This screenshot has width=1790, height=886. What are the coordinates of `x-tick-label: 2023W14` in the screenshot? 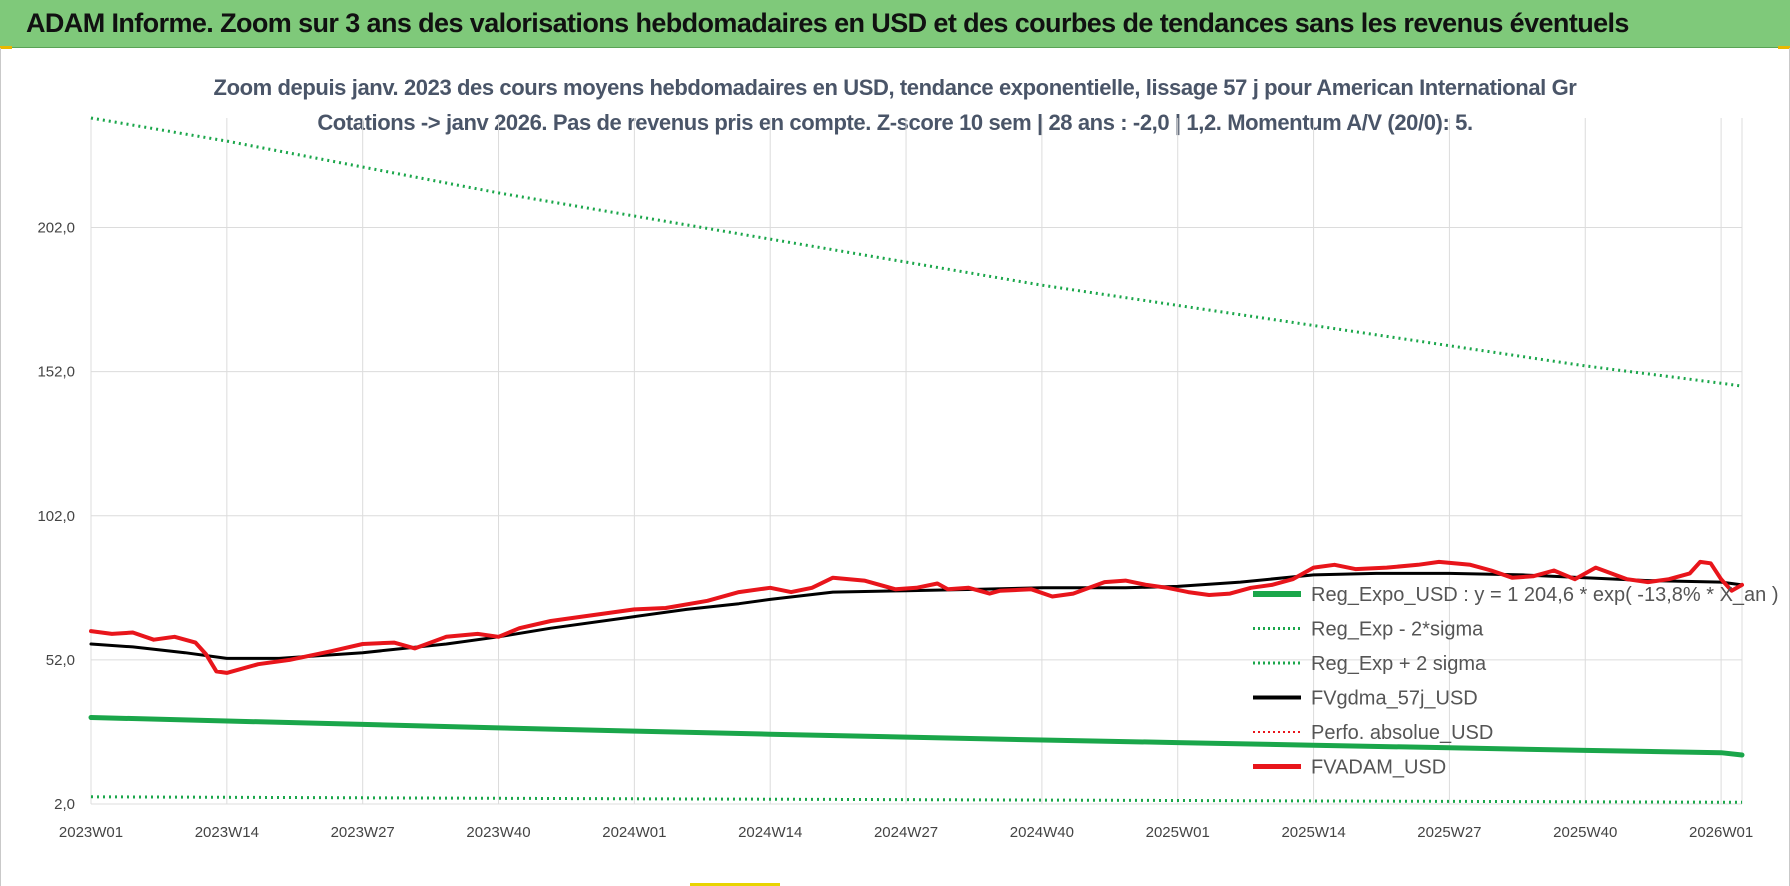 It's located at (227, 832).